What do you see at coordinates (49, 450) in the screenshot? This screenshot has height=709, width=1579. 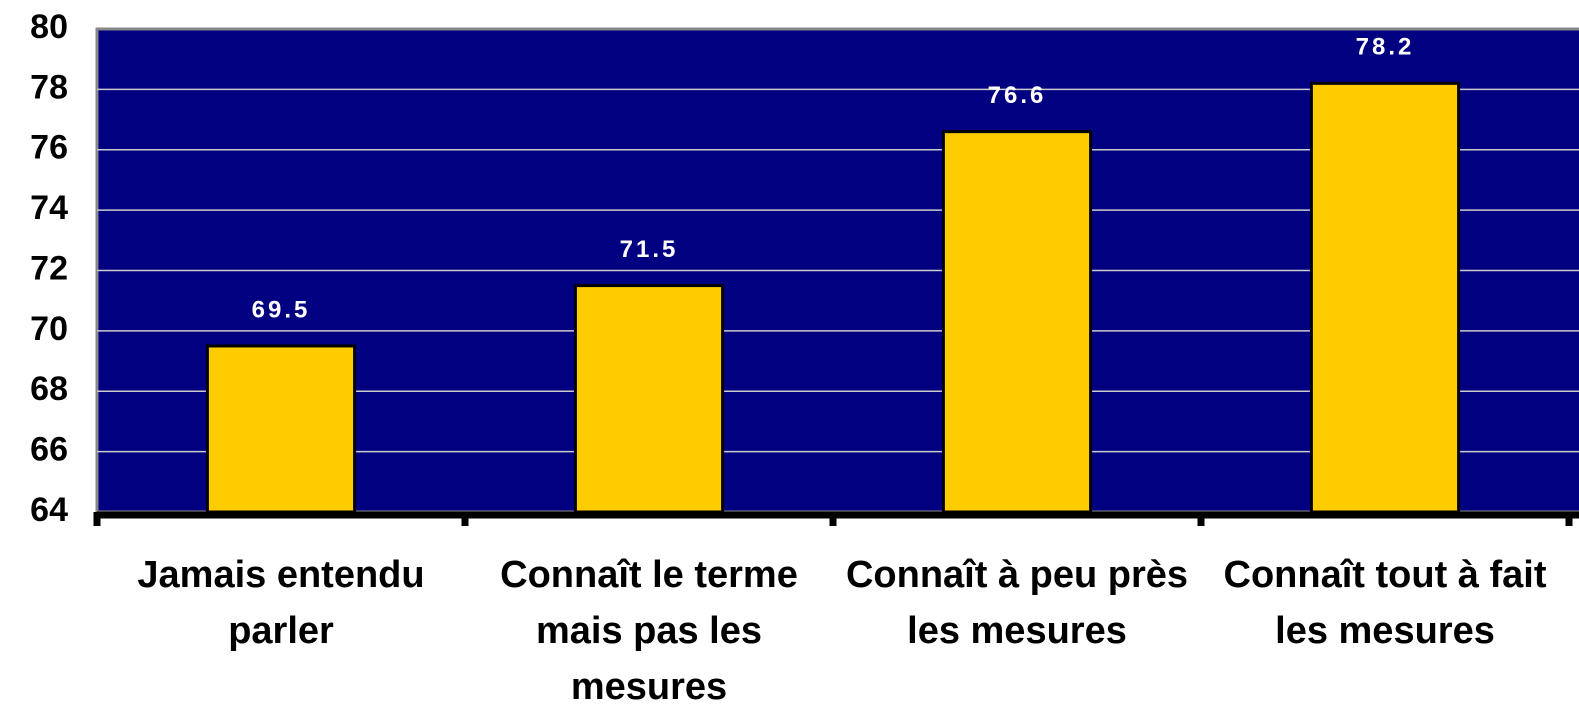 I see `y-tick-label: 66` at bounding box center [49, 450].